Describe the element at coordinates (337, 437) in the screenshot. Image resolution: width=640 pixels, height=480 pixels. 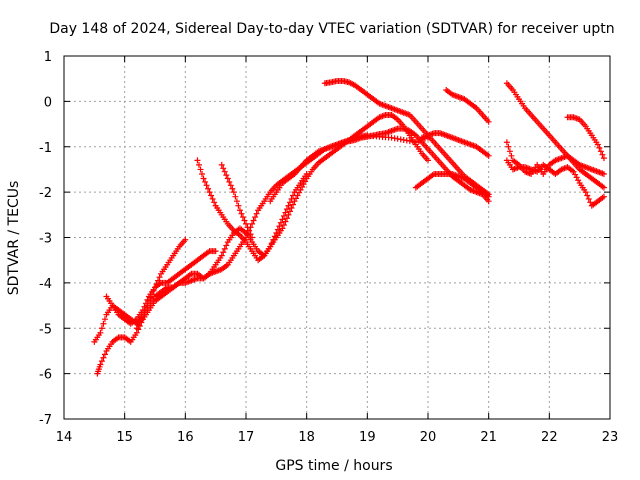
I see `x-tick-labels: 14 15 16 17 18 19 20 21 22 23` at that location.